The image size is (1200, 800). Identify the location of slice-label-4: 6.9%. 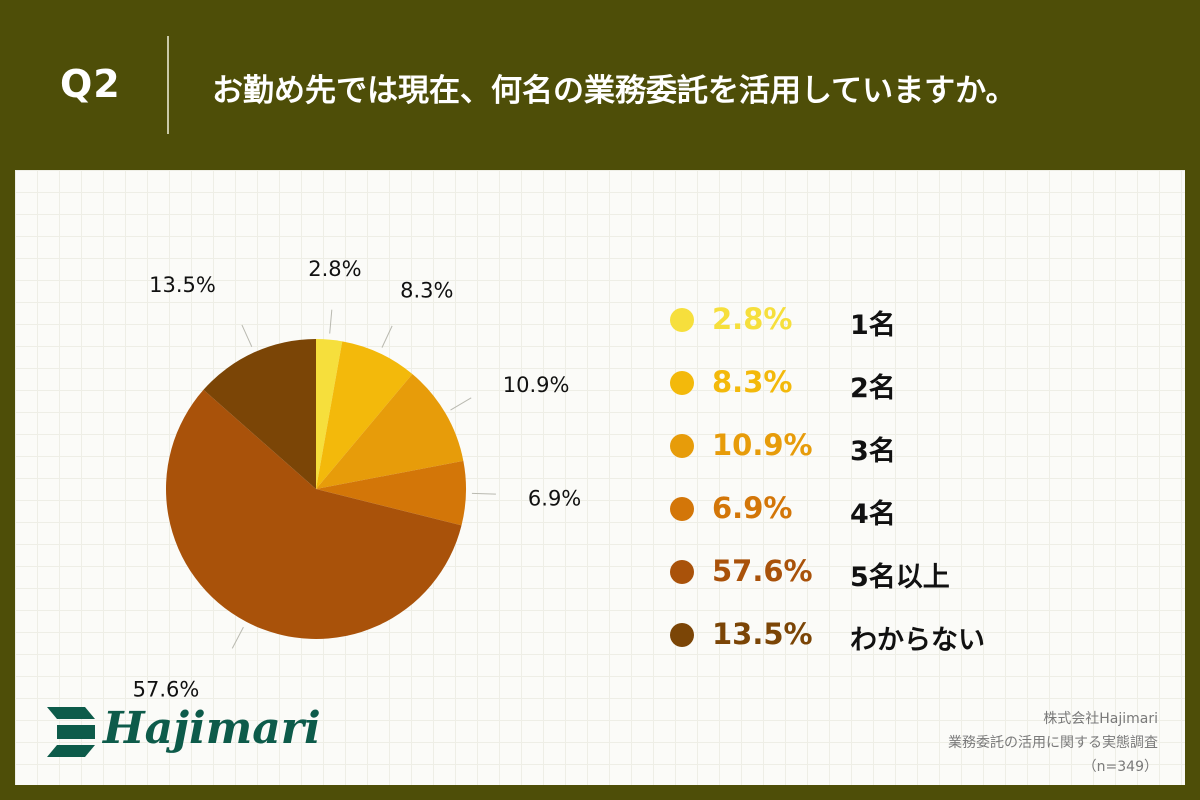
(554, 499).